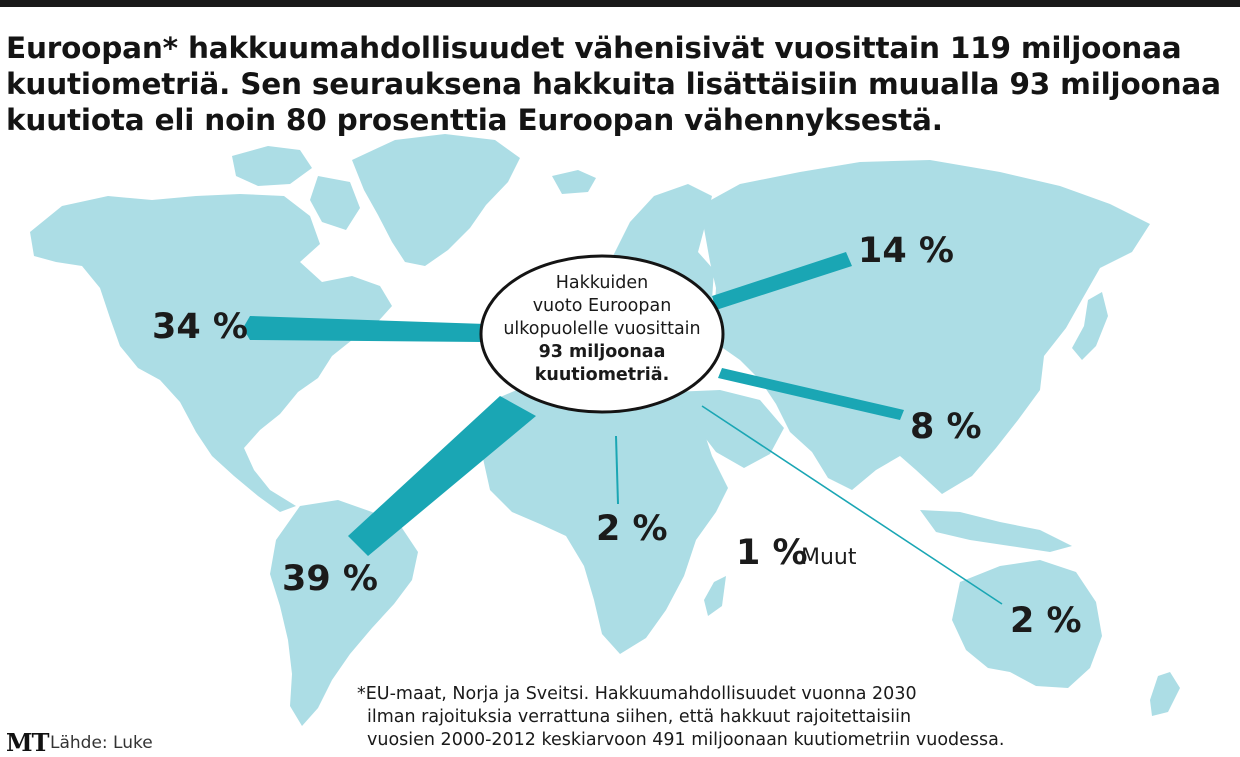 The height and width of the screenshot is (757, 1240). I want to click on label-oceania: 2 %, so click(1046, 621).